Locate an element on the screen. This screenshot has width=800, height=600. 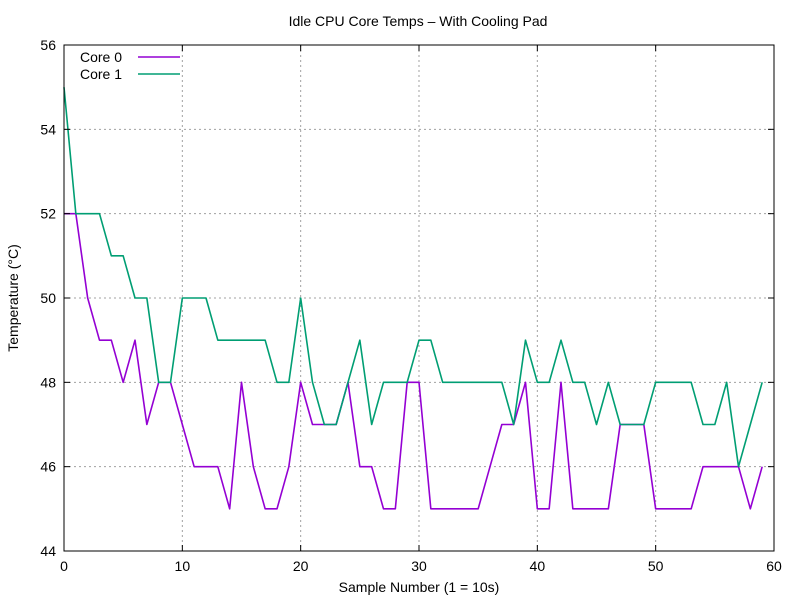
y-tick-label: 46 is located at coordinates (48, 467).